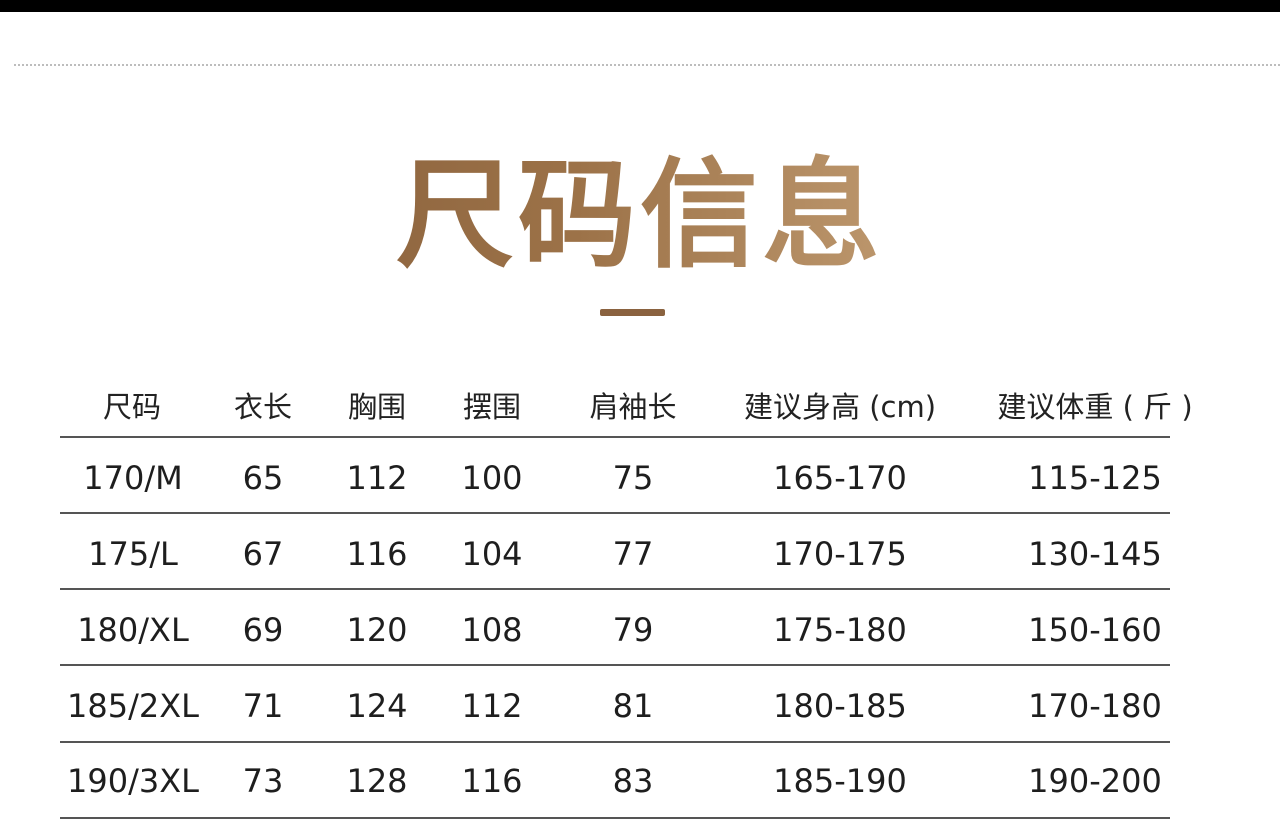  Describe the element at coordinates (263, 706) in the screenshot. I see `table-cell: 71` at that location.